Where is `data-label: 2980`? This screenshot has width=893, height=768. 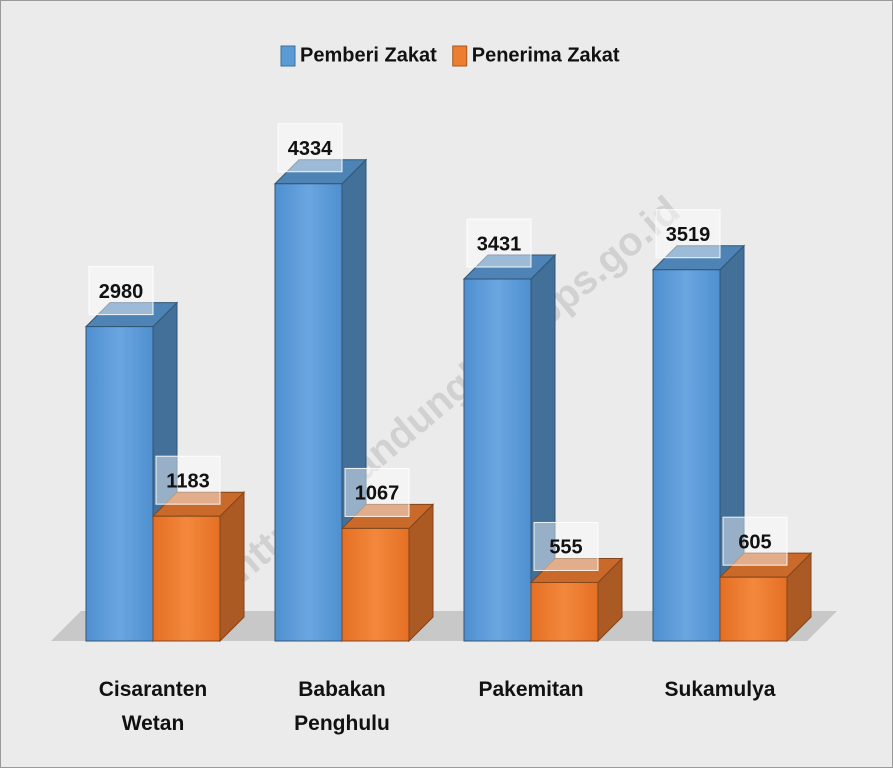 data-label: 2980 is located at coordinates (121, 292).